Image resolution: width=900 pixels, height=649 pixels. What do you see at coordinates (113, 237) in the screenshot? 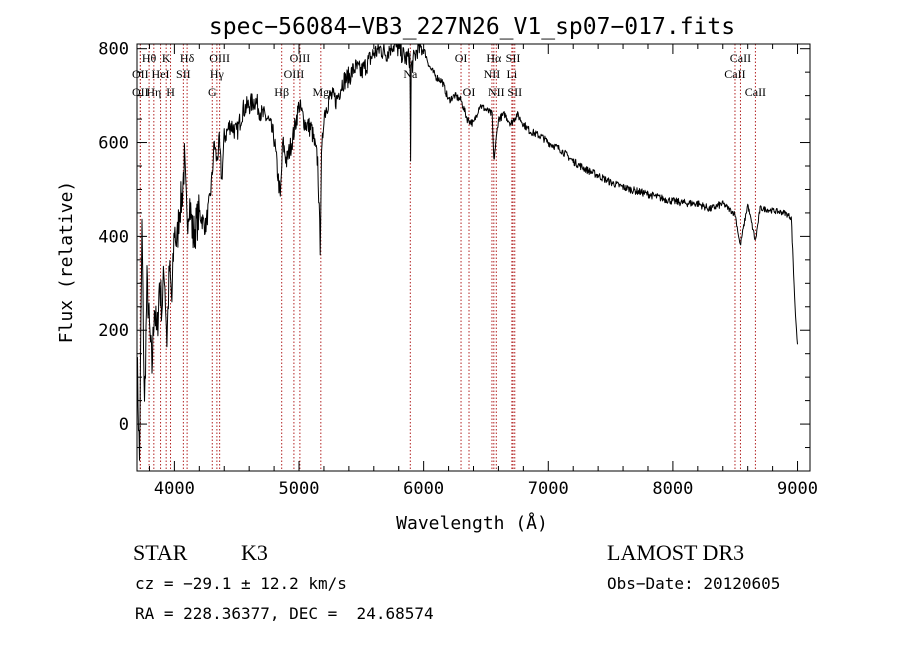
I see `y-tick-label: 400` at bounding box center [113, 237].